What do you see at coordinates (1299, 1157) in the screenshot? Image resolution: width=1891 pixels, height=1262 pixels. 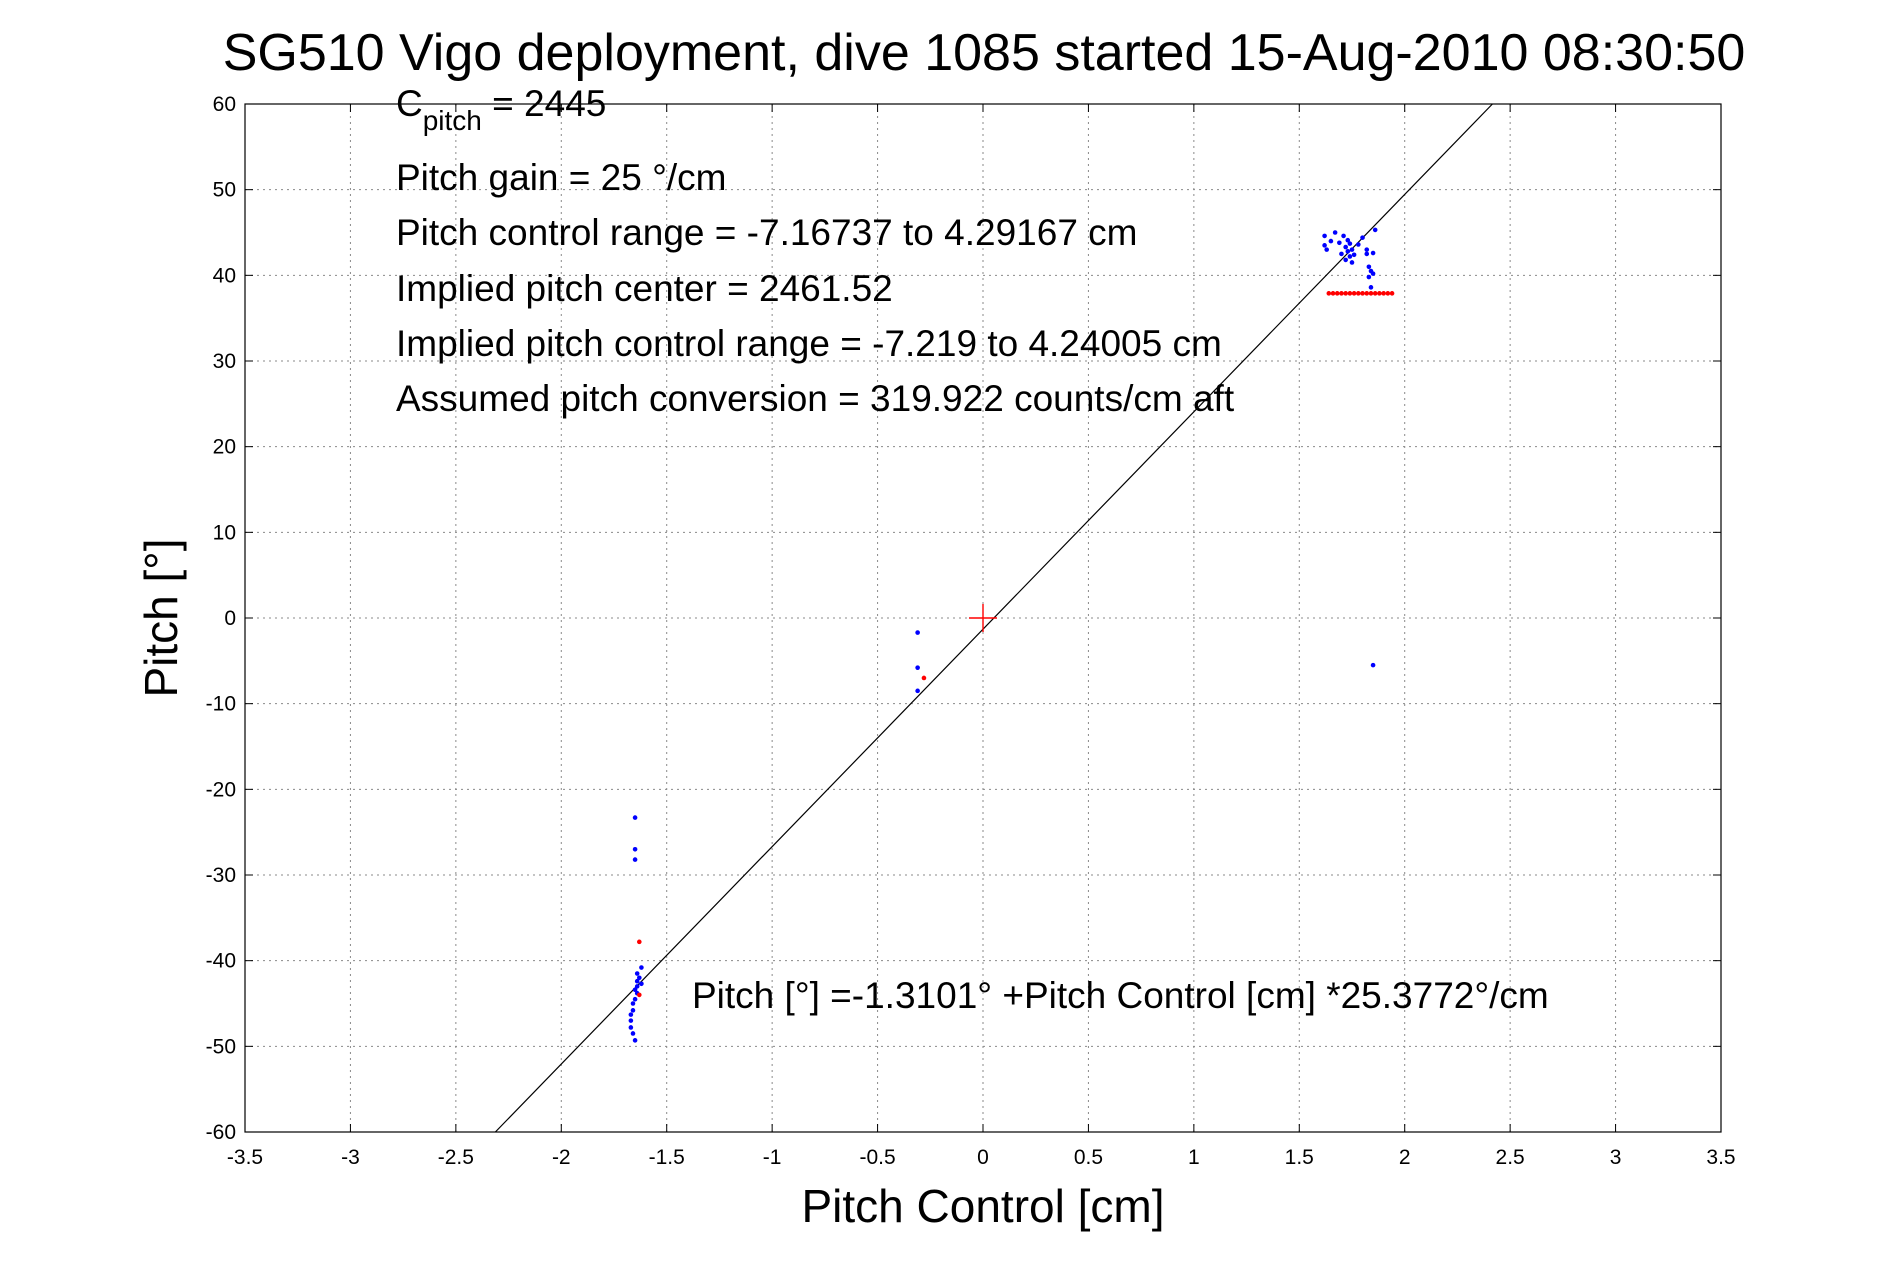 I see `x-tick-label: 1.5` at bounding box center [1299, 1157].